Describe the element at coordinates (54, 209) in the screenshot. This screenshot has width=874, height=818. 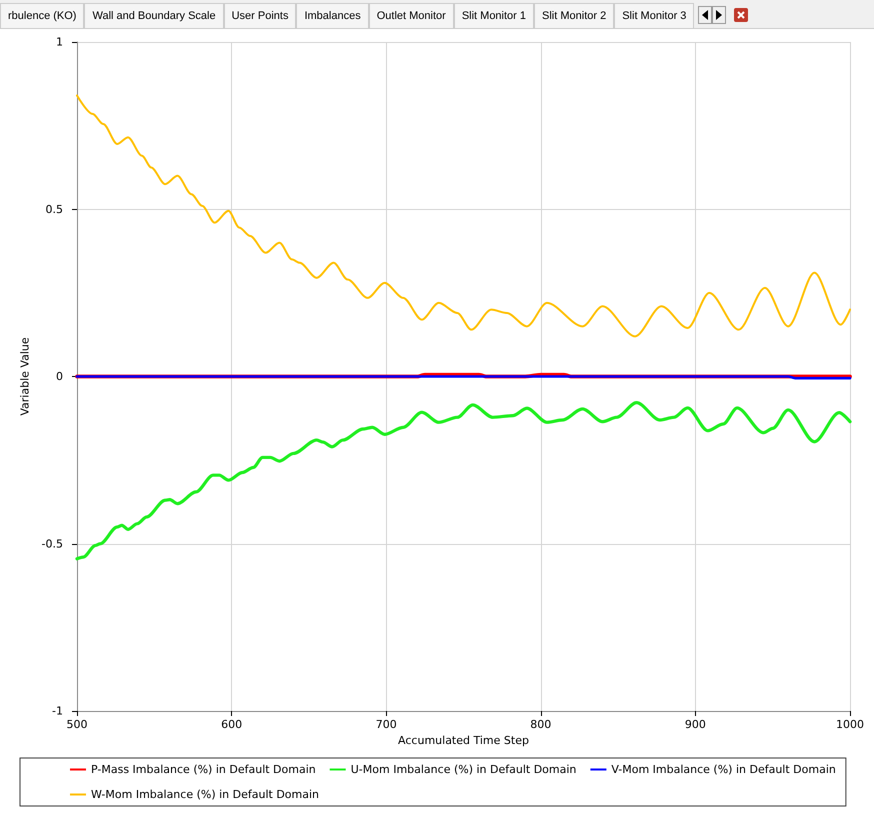
I see `y-tick-label: 0.5` at that location.